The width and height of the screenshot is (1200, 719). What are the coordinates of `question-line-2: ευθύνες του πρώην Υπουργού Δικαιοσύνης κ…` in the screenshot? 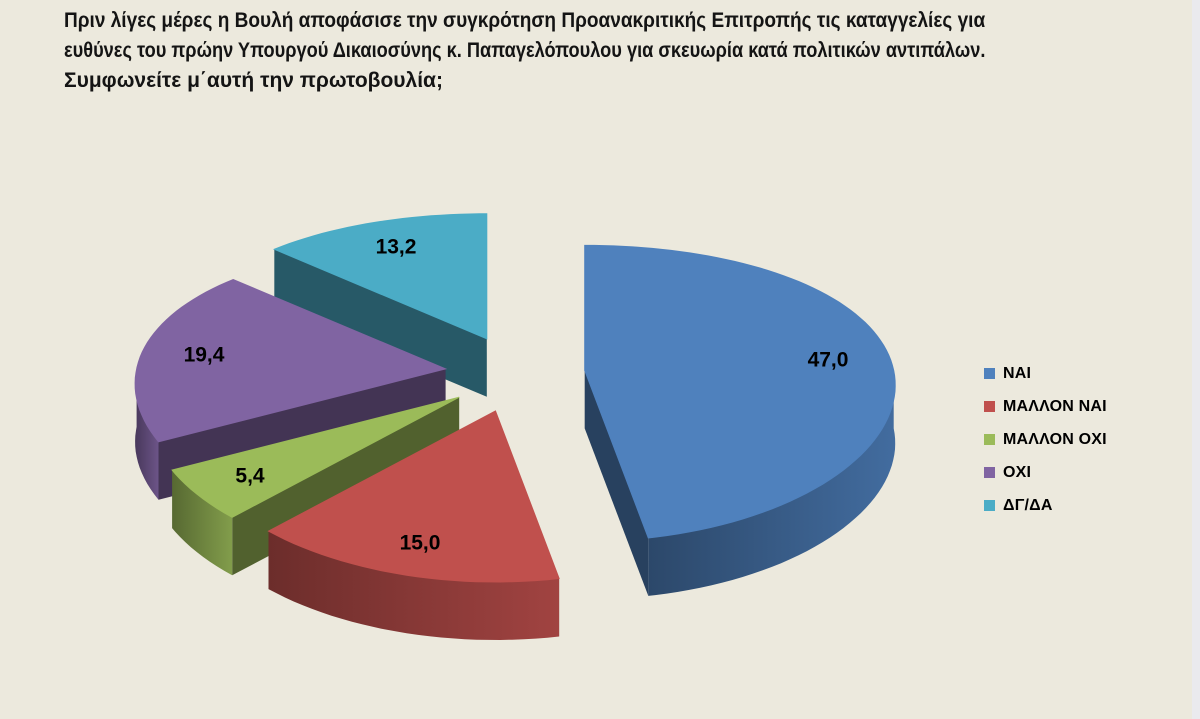 It's located at (525, 50).